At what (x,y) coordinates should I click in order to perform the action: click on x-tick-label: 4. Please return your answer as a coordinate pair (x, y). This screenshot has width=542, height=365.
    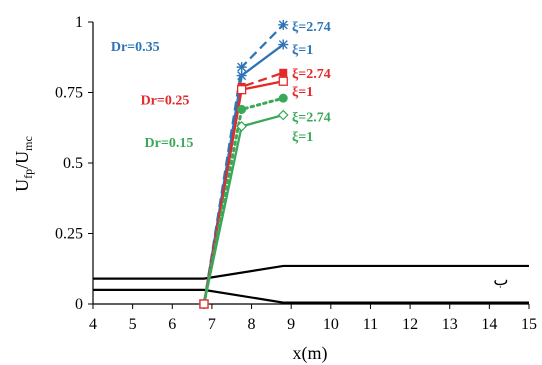
    Looking at the image, I should click on (93, 324).